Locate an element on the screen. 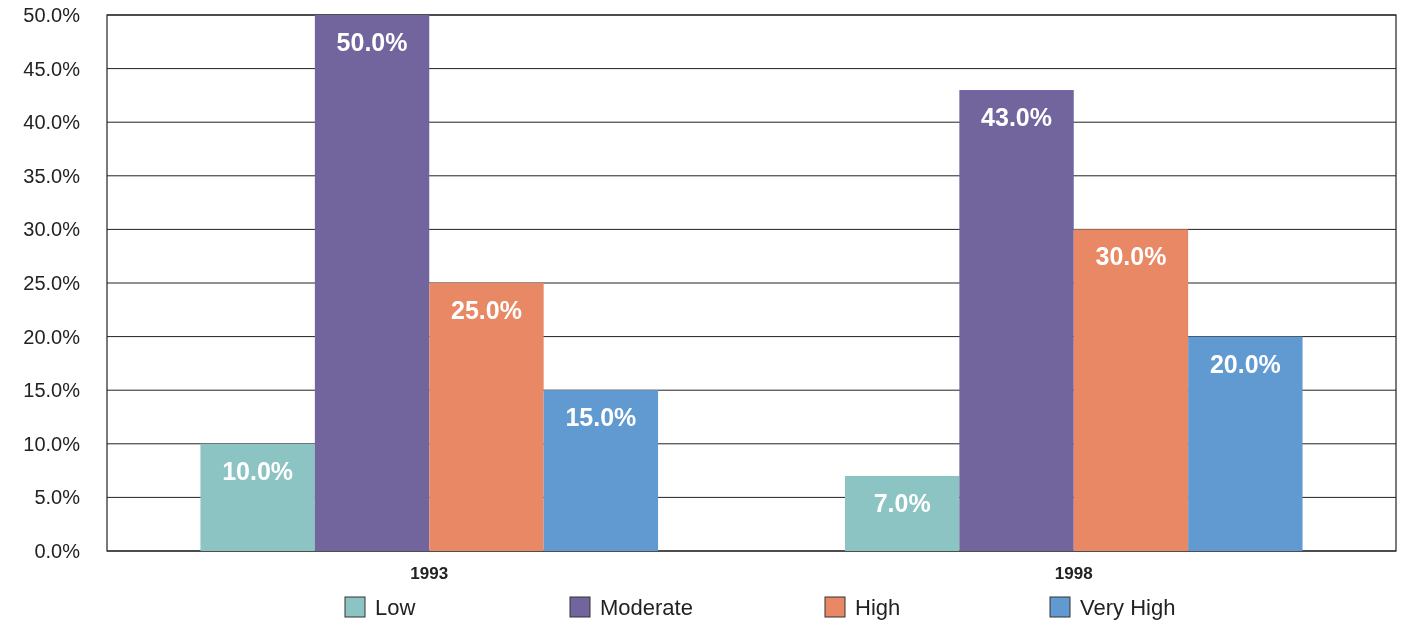  y-tick-label: 25.0% is located at coordinates (52, 283).